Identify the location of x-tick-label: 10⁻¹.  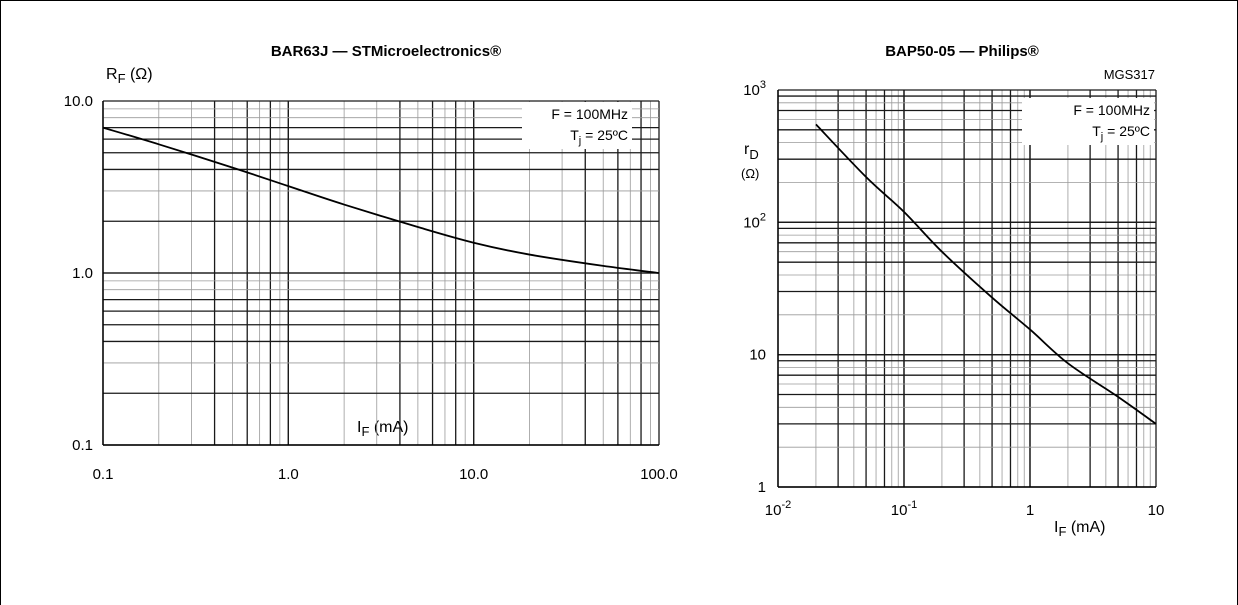
(904, 509).